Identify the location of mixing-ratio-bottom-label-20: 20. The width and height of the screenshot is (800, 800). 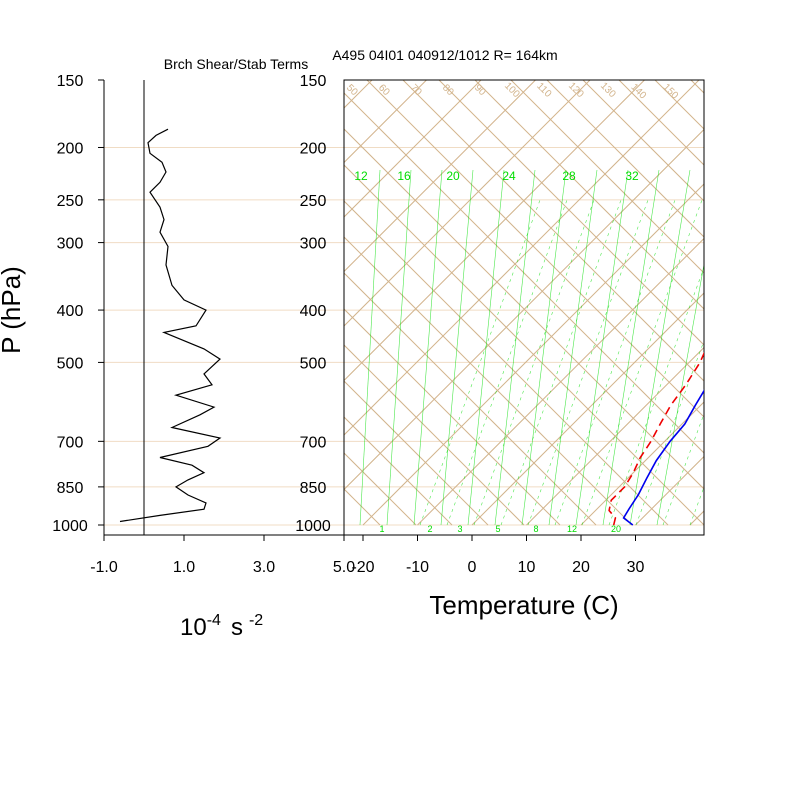
(616, 529).